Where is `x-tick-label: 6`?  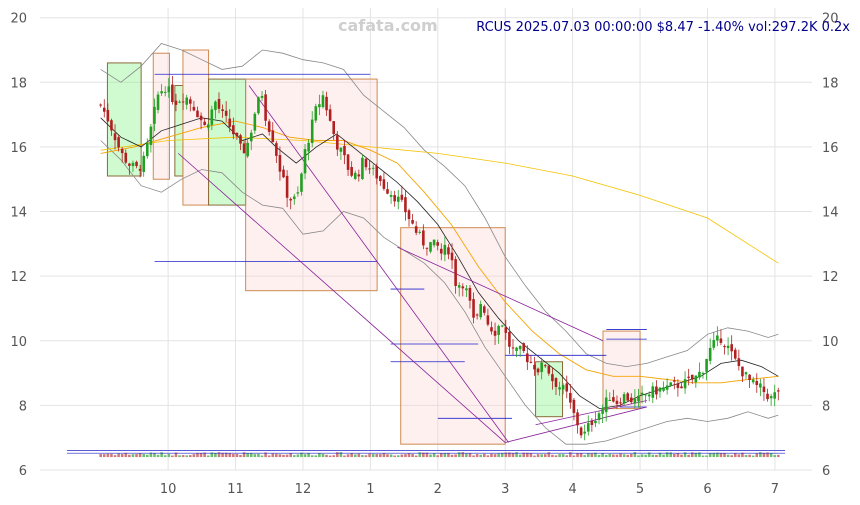
x-tick-label: 6 is located at coordinates (707, 489).